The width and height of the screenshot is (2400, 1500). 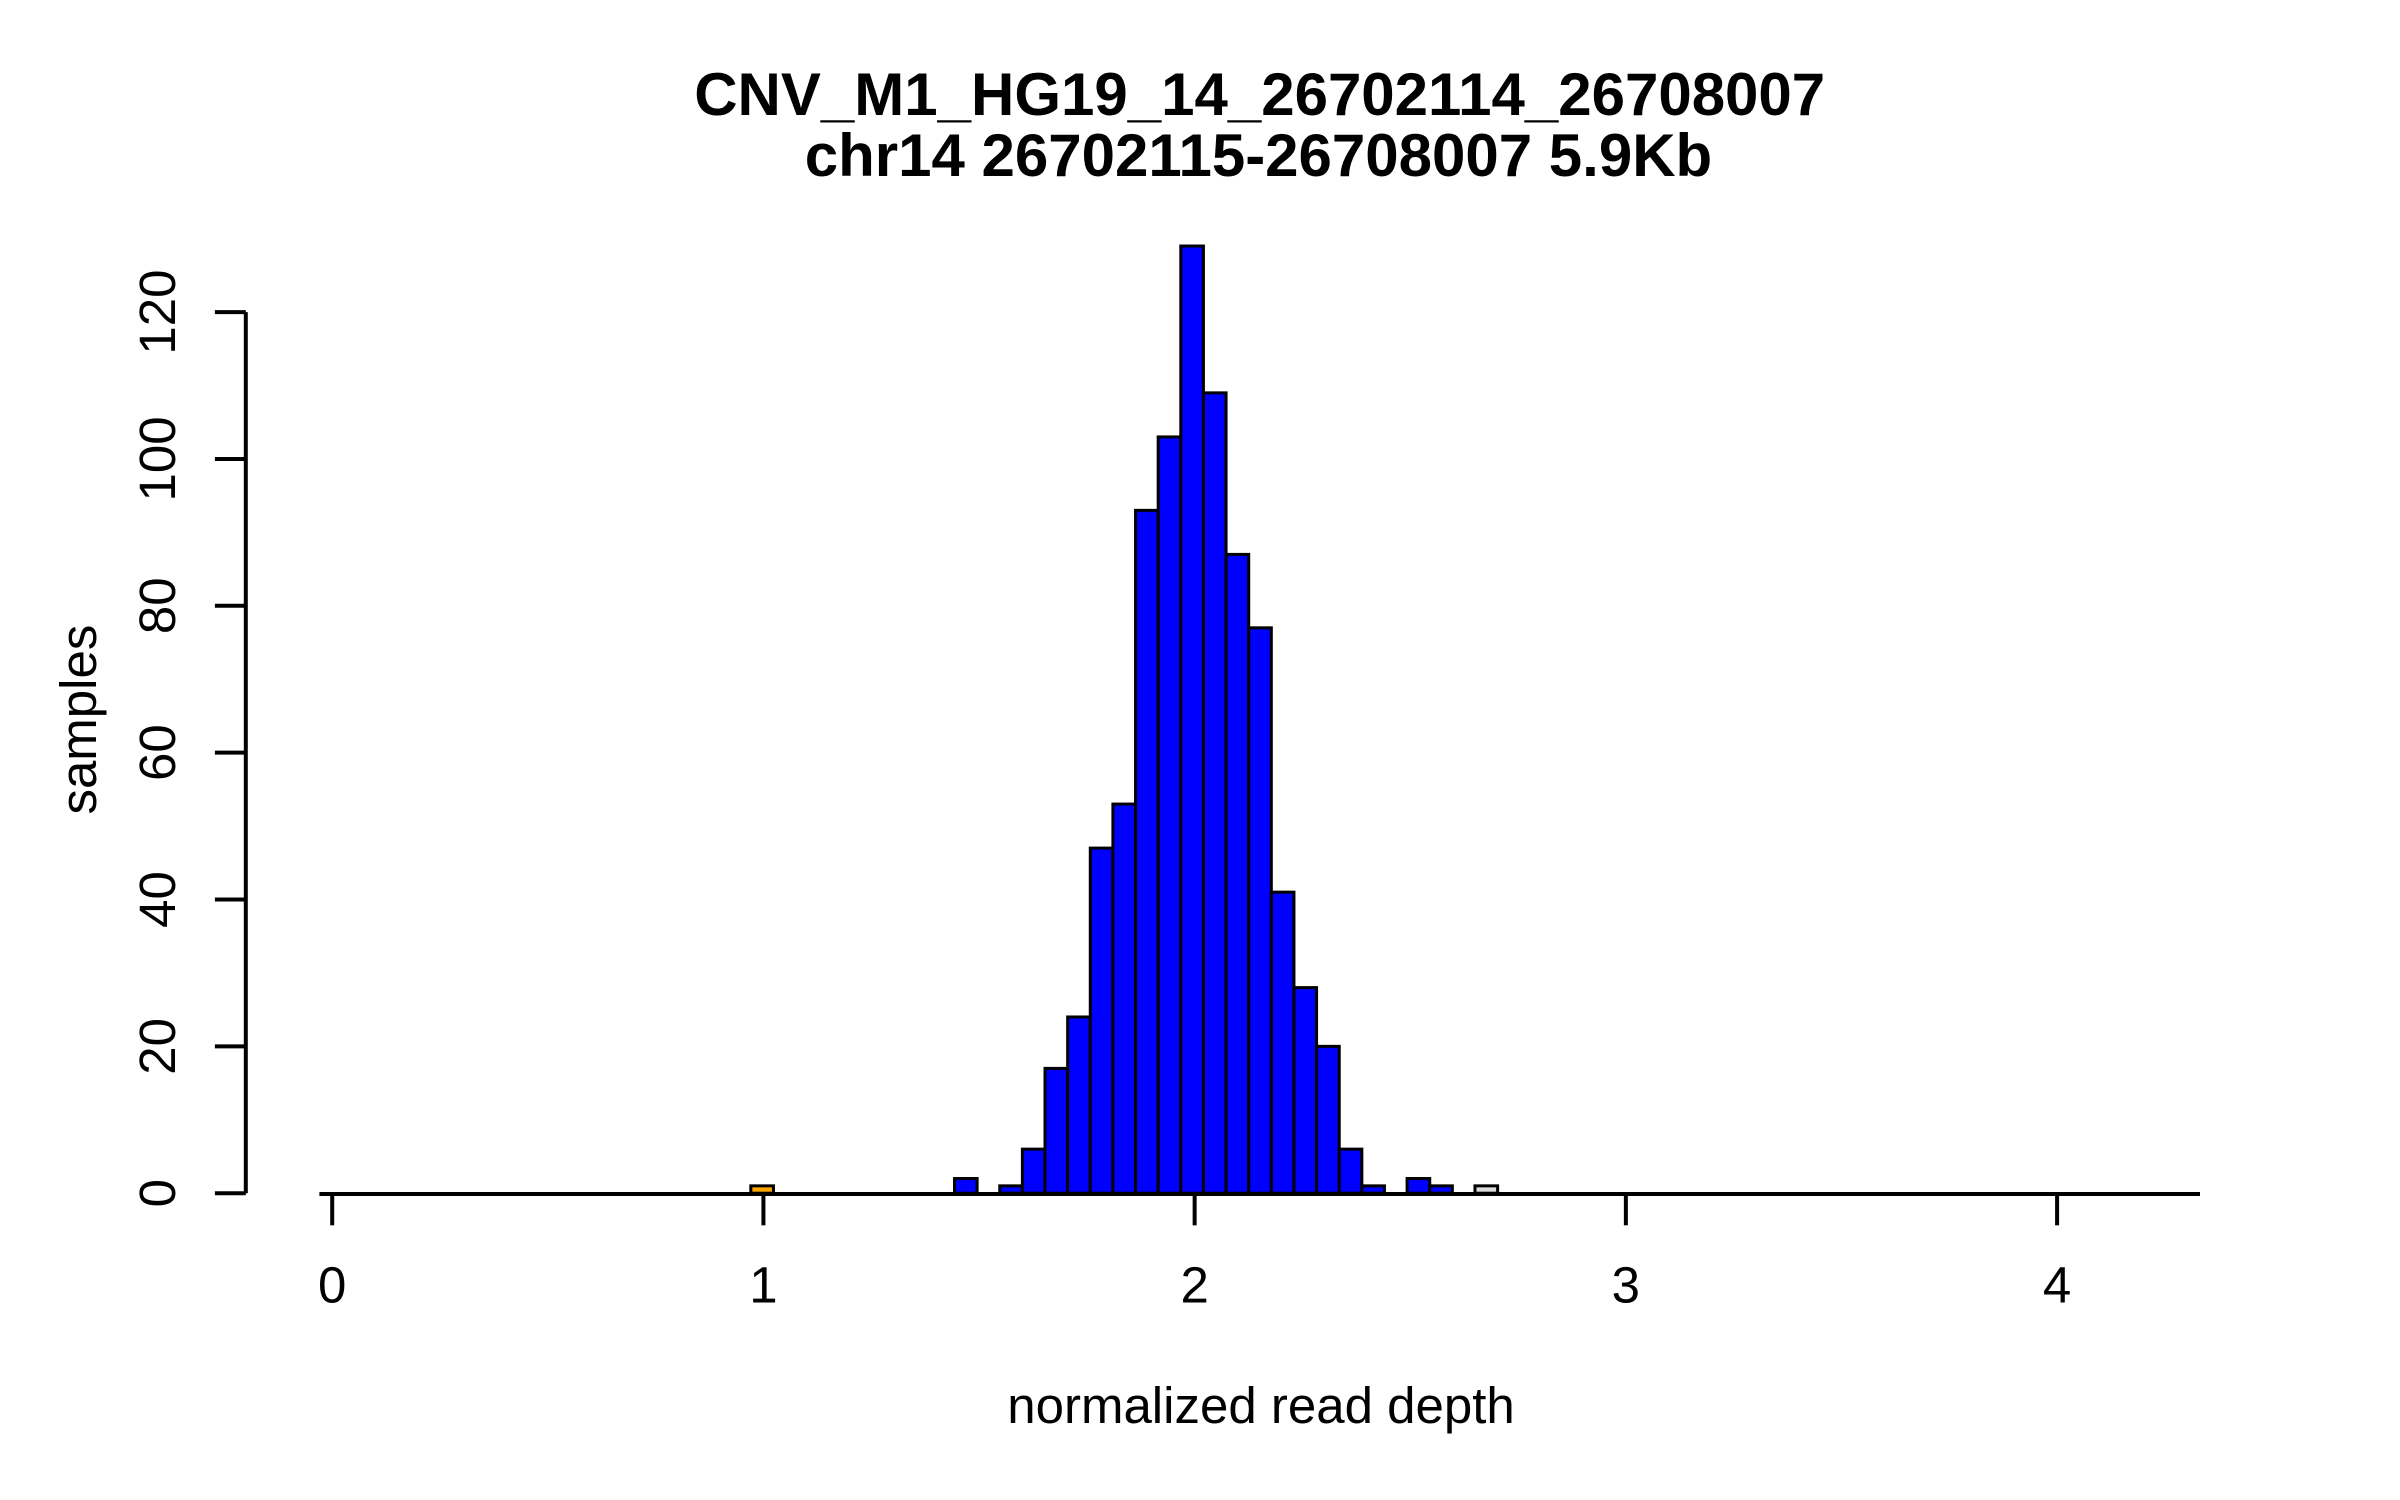 I want to click on svg-text: samples, so click(x=78, y=720).